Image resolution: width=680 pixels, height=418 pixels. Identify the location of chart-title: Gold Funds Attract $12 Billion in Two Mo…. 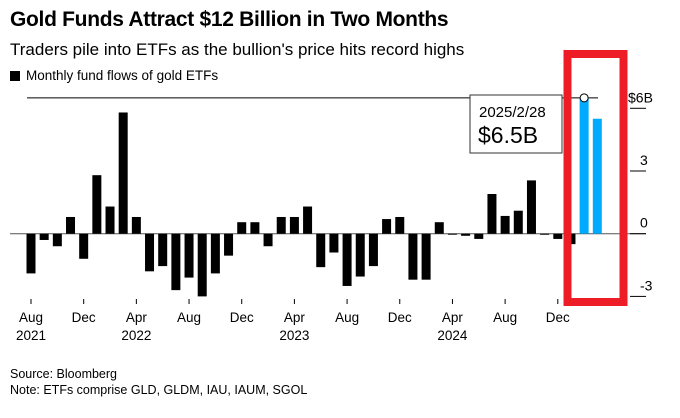
(229, 19).